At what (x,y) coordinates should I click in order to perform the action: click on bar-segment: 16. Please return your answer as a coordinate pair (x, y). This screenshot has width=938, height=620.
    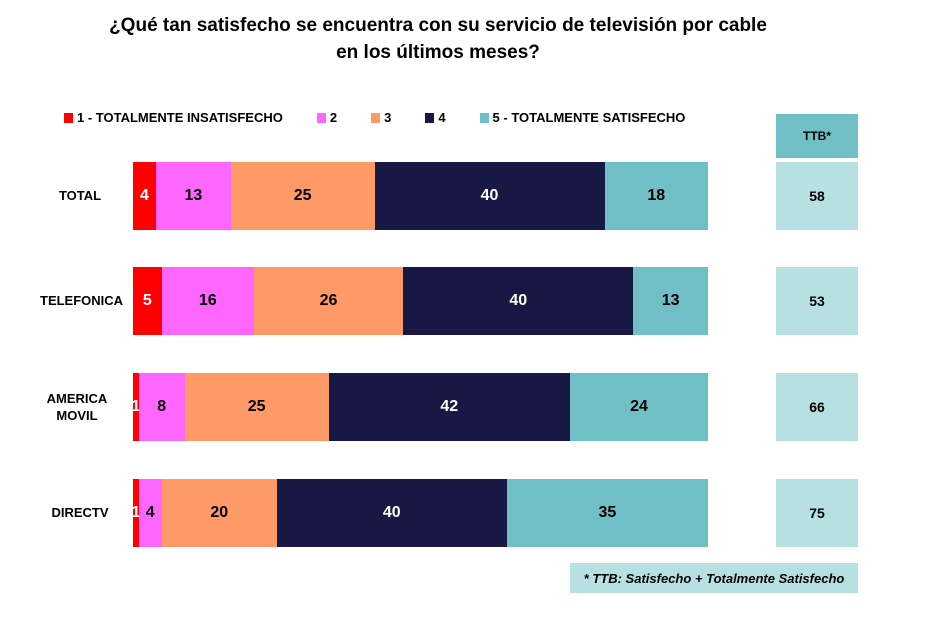
    Looking at the image, I should click on (207, 301).